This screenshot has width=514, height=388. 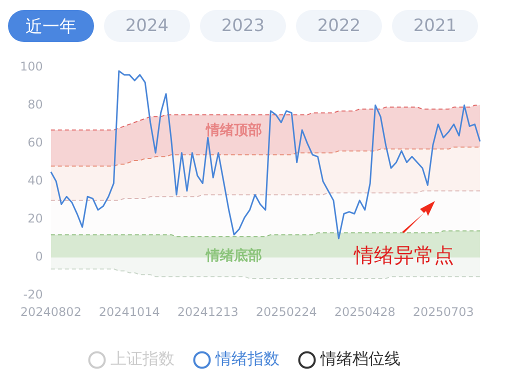 What do you see at coordinates (360, 358) in the screenshot?
I see `legend-label: 情绪档位线` at bounding box center [360, 358].